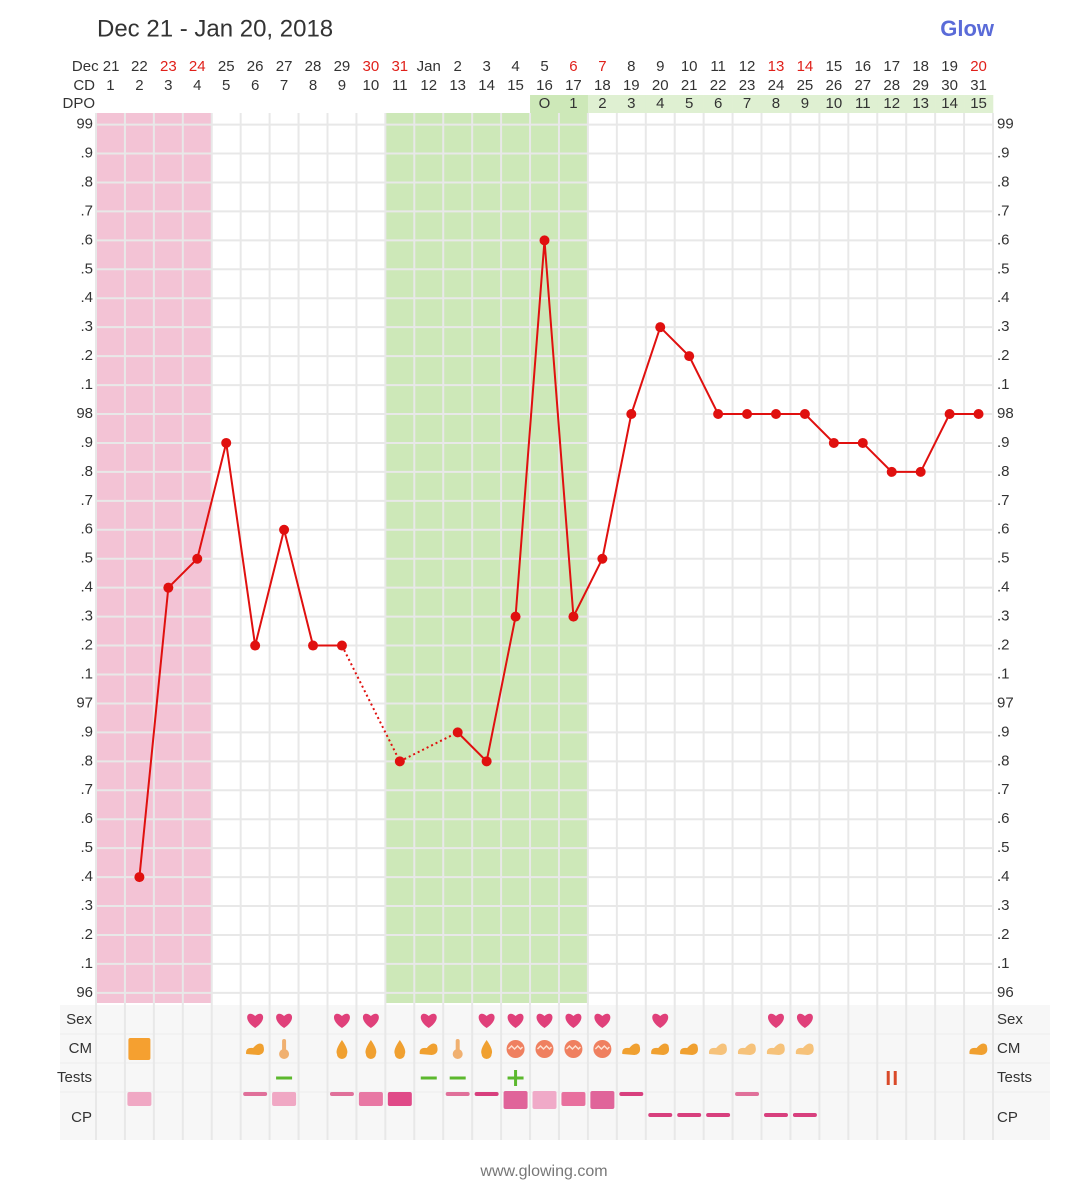 Image resolution: width=1089 pixels, height=1200 pixels. I want to click on y-tick-label-right: .5, so click(1003, 268).